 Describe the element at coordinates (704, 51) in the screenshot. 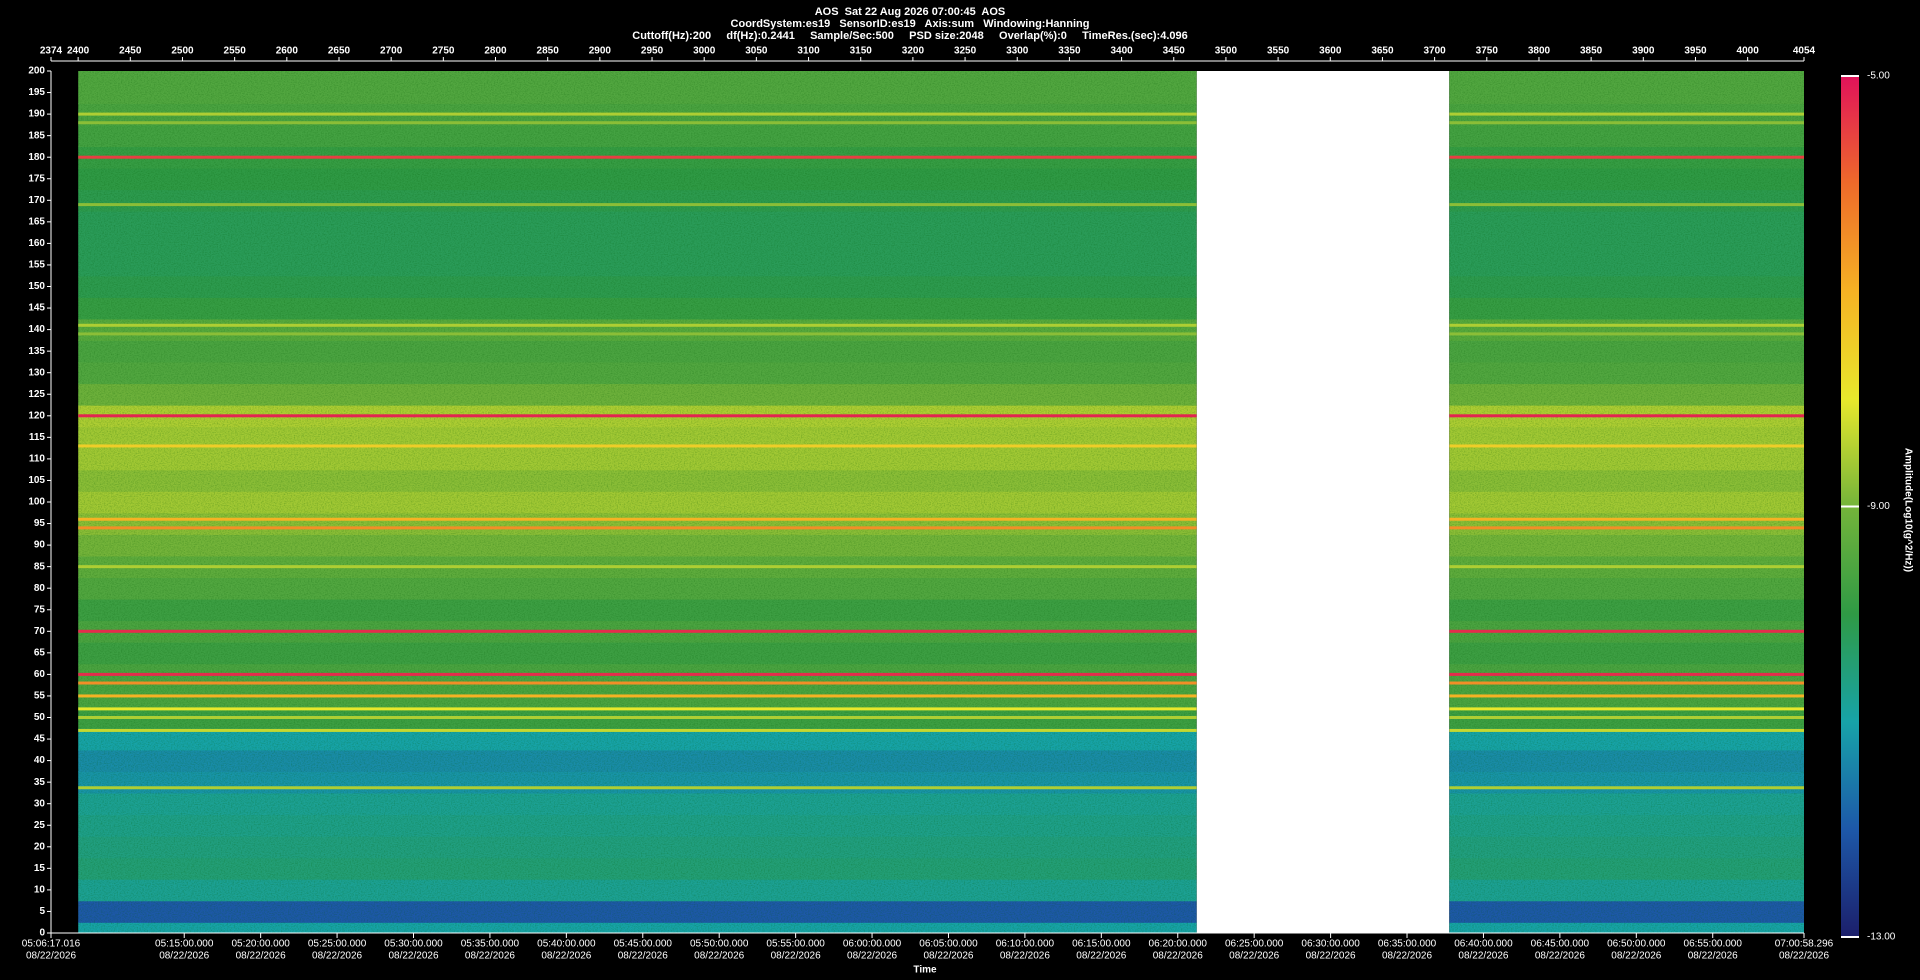

I see `x-tick-label: 3000` at that location.